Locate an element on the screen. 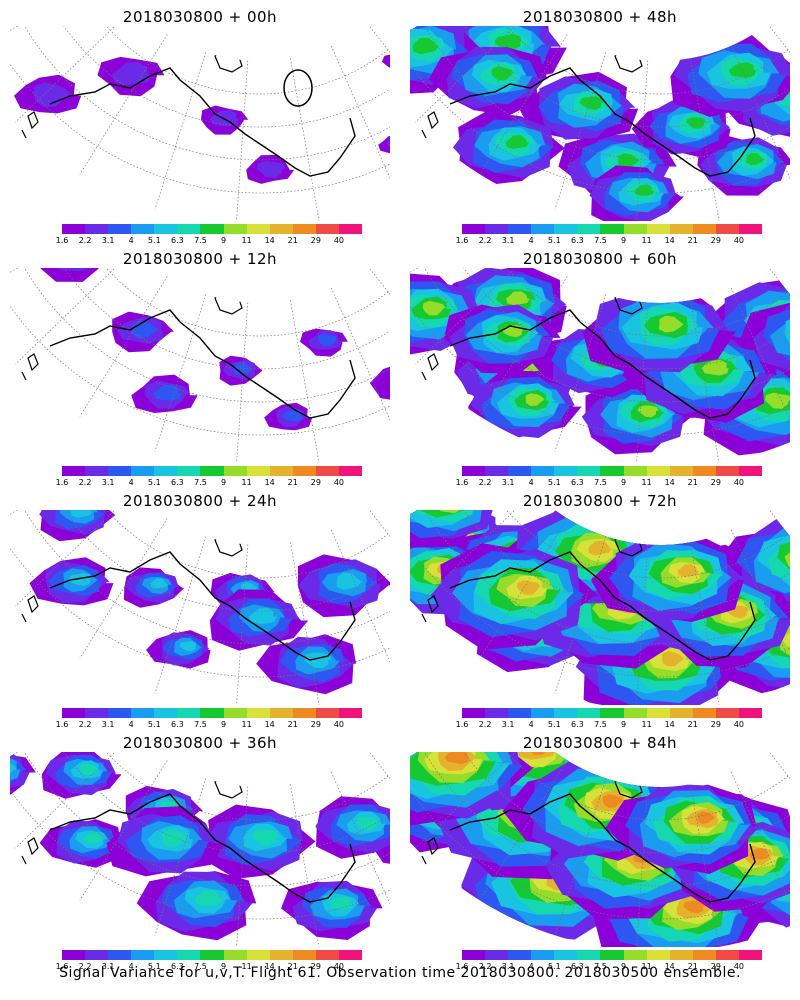 The image size is (800, 1000). colorbar-label: 21 is located at coordinates (692, 724).